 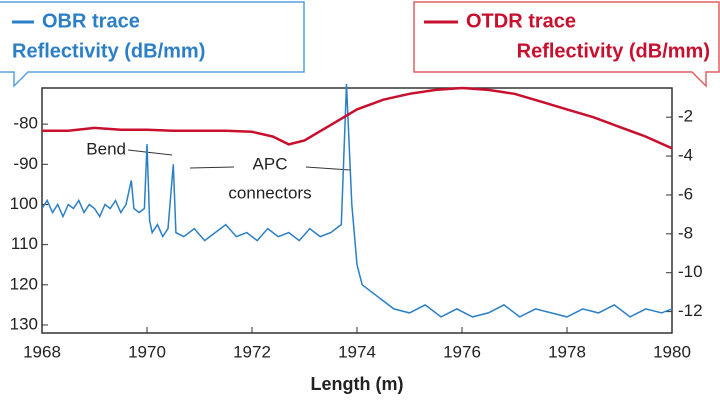 I want to click on right-legend-box, so click(x=566, y=44).